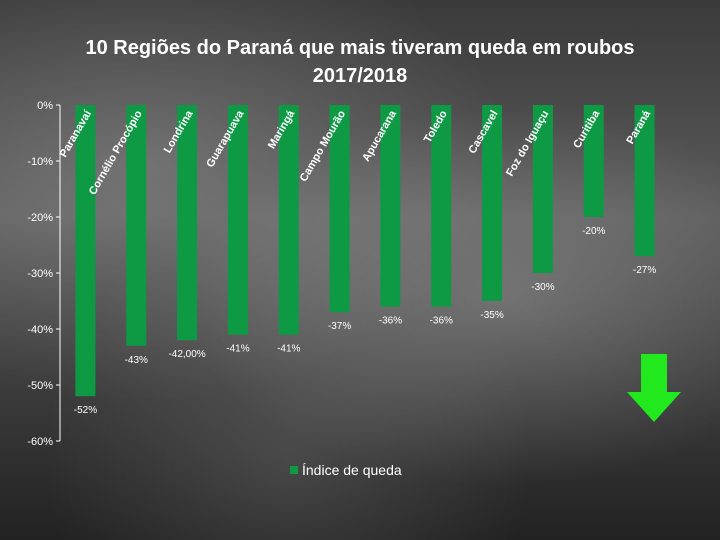 The image size is (720, 540). Describe the element at coordinates (352, 470) in the screenshot. I see `legend-label: Índice de queda` at that location.